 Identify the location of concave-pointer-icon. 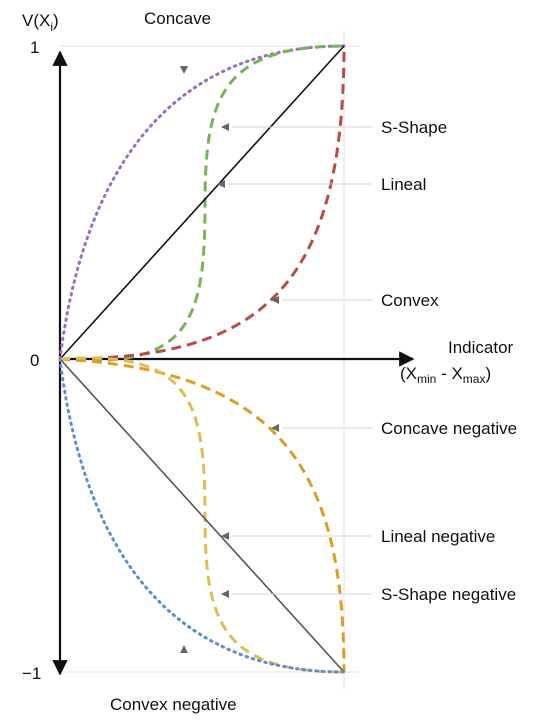
(184, 70).